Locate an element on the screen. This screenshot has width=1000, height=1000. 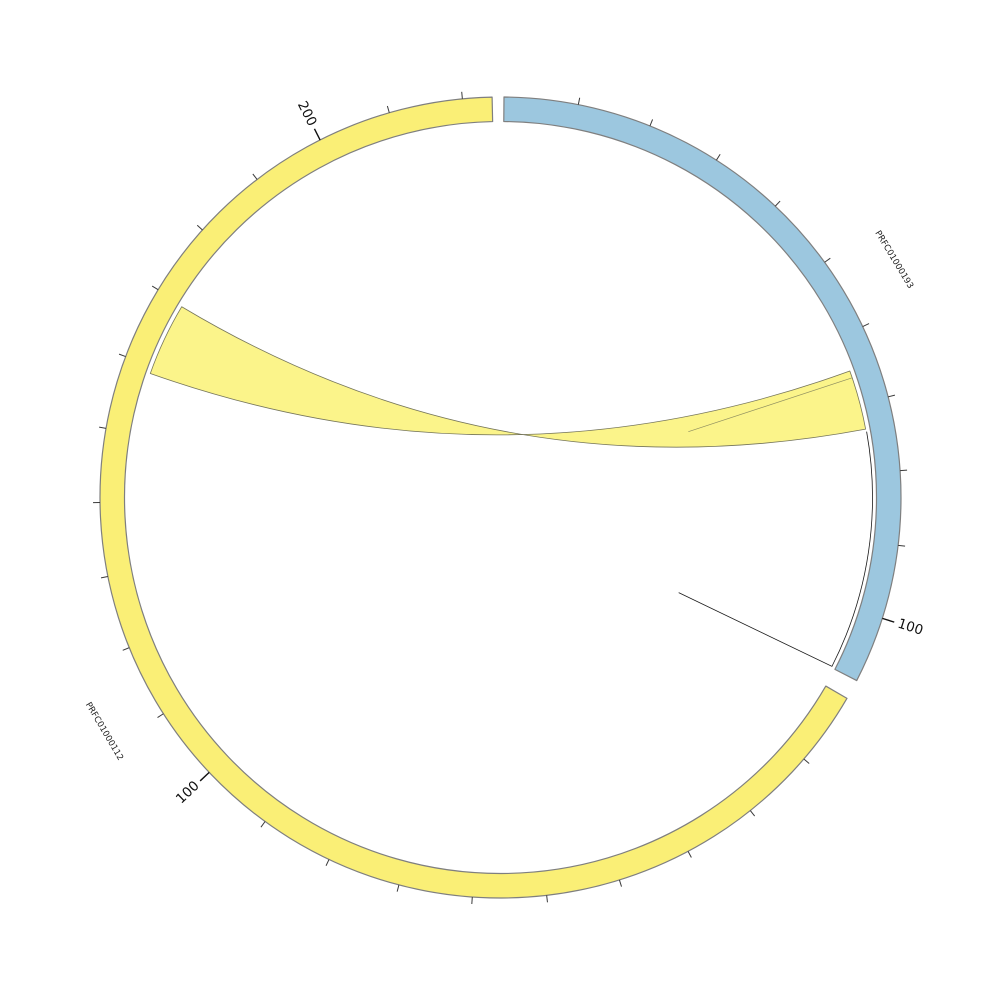
thin-ribbon-inner-edge is located at coordinates (770, 405).